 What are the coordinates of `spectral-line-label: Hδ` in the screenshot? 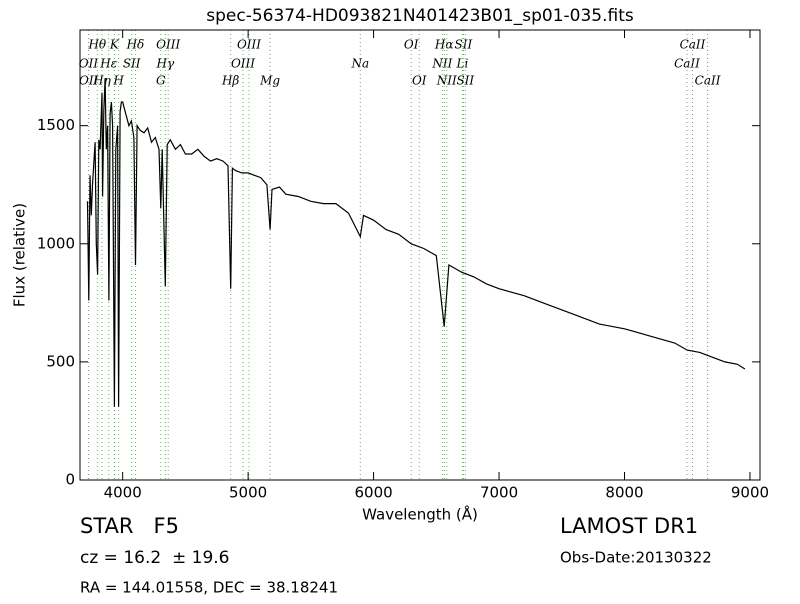 It's located at (135, 45).